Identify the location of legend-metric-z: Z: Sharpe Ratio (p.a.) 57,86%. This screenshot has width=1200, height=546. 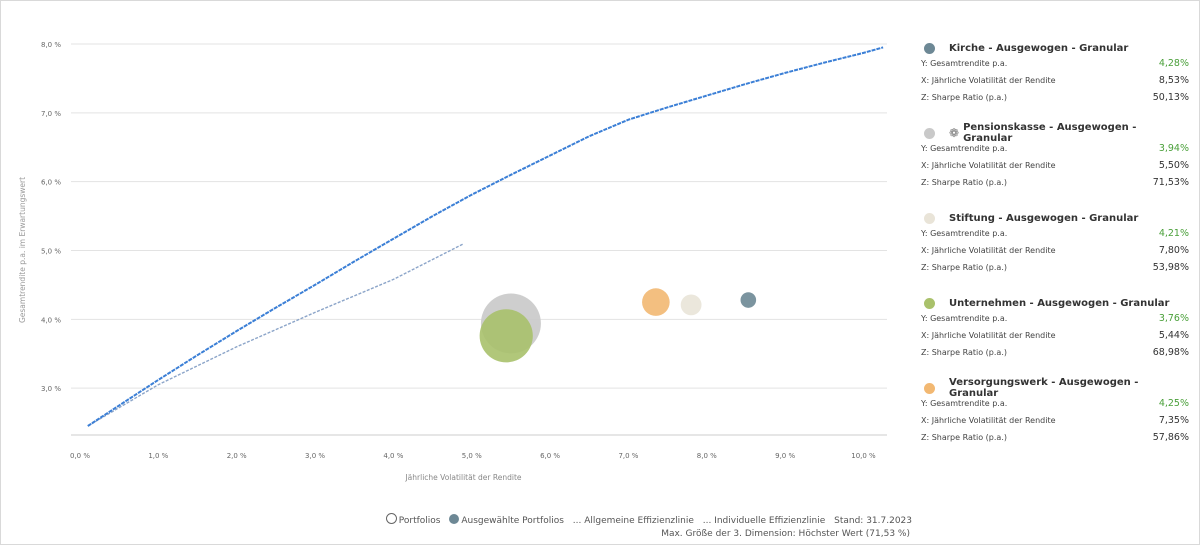
(1055, 437).